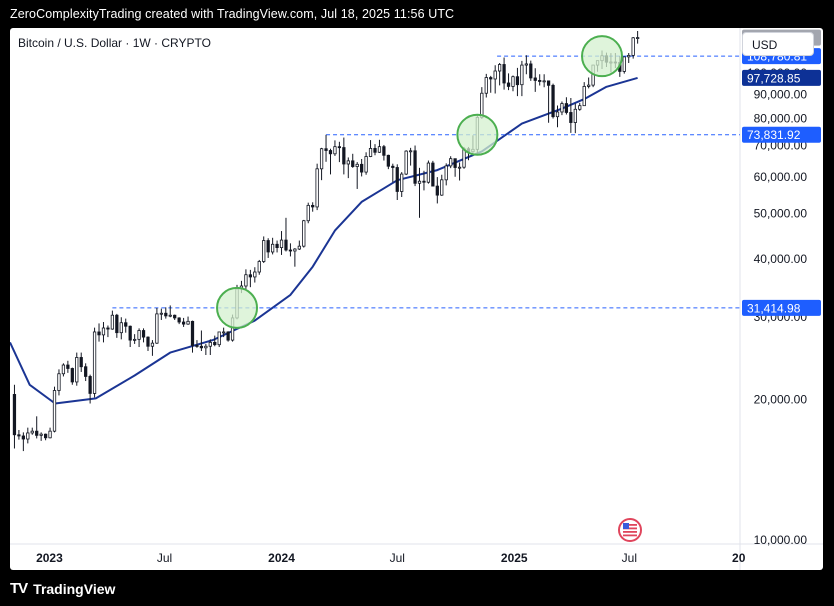 This screenshot has height=606, width=834. What do you see at coordinates (781, 214) in the screenshot?
I see `y-tick-label: 50,000.00` at bounding box center [781, 214].